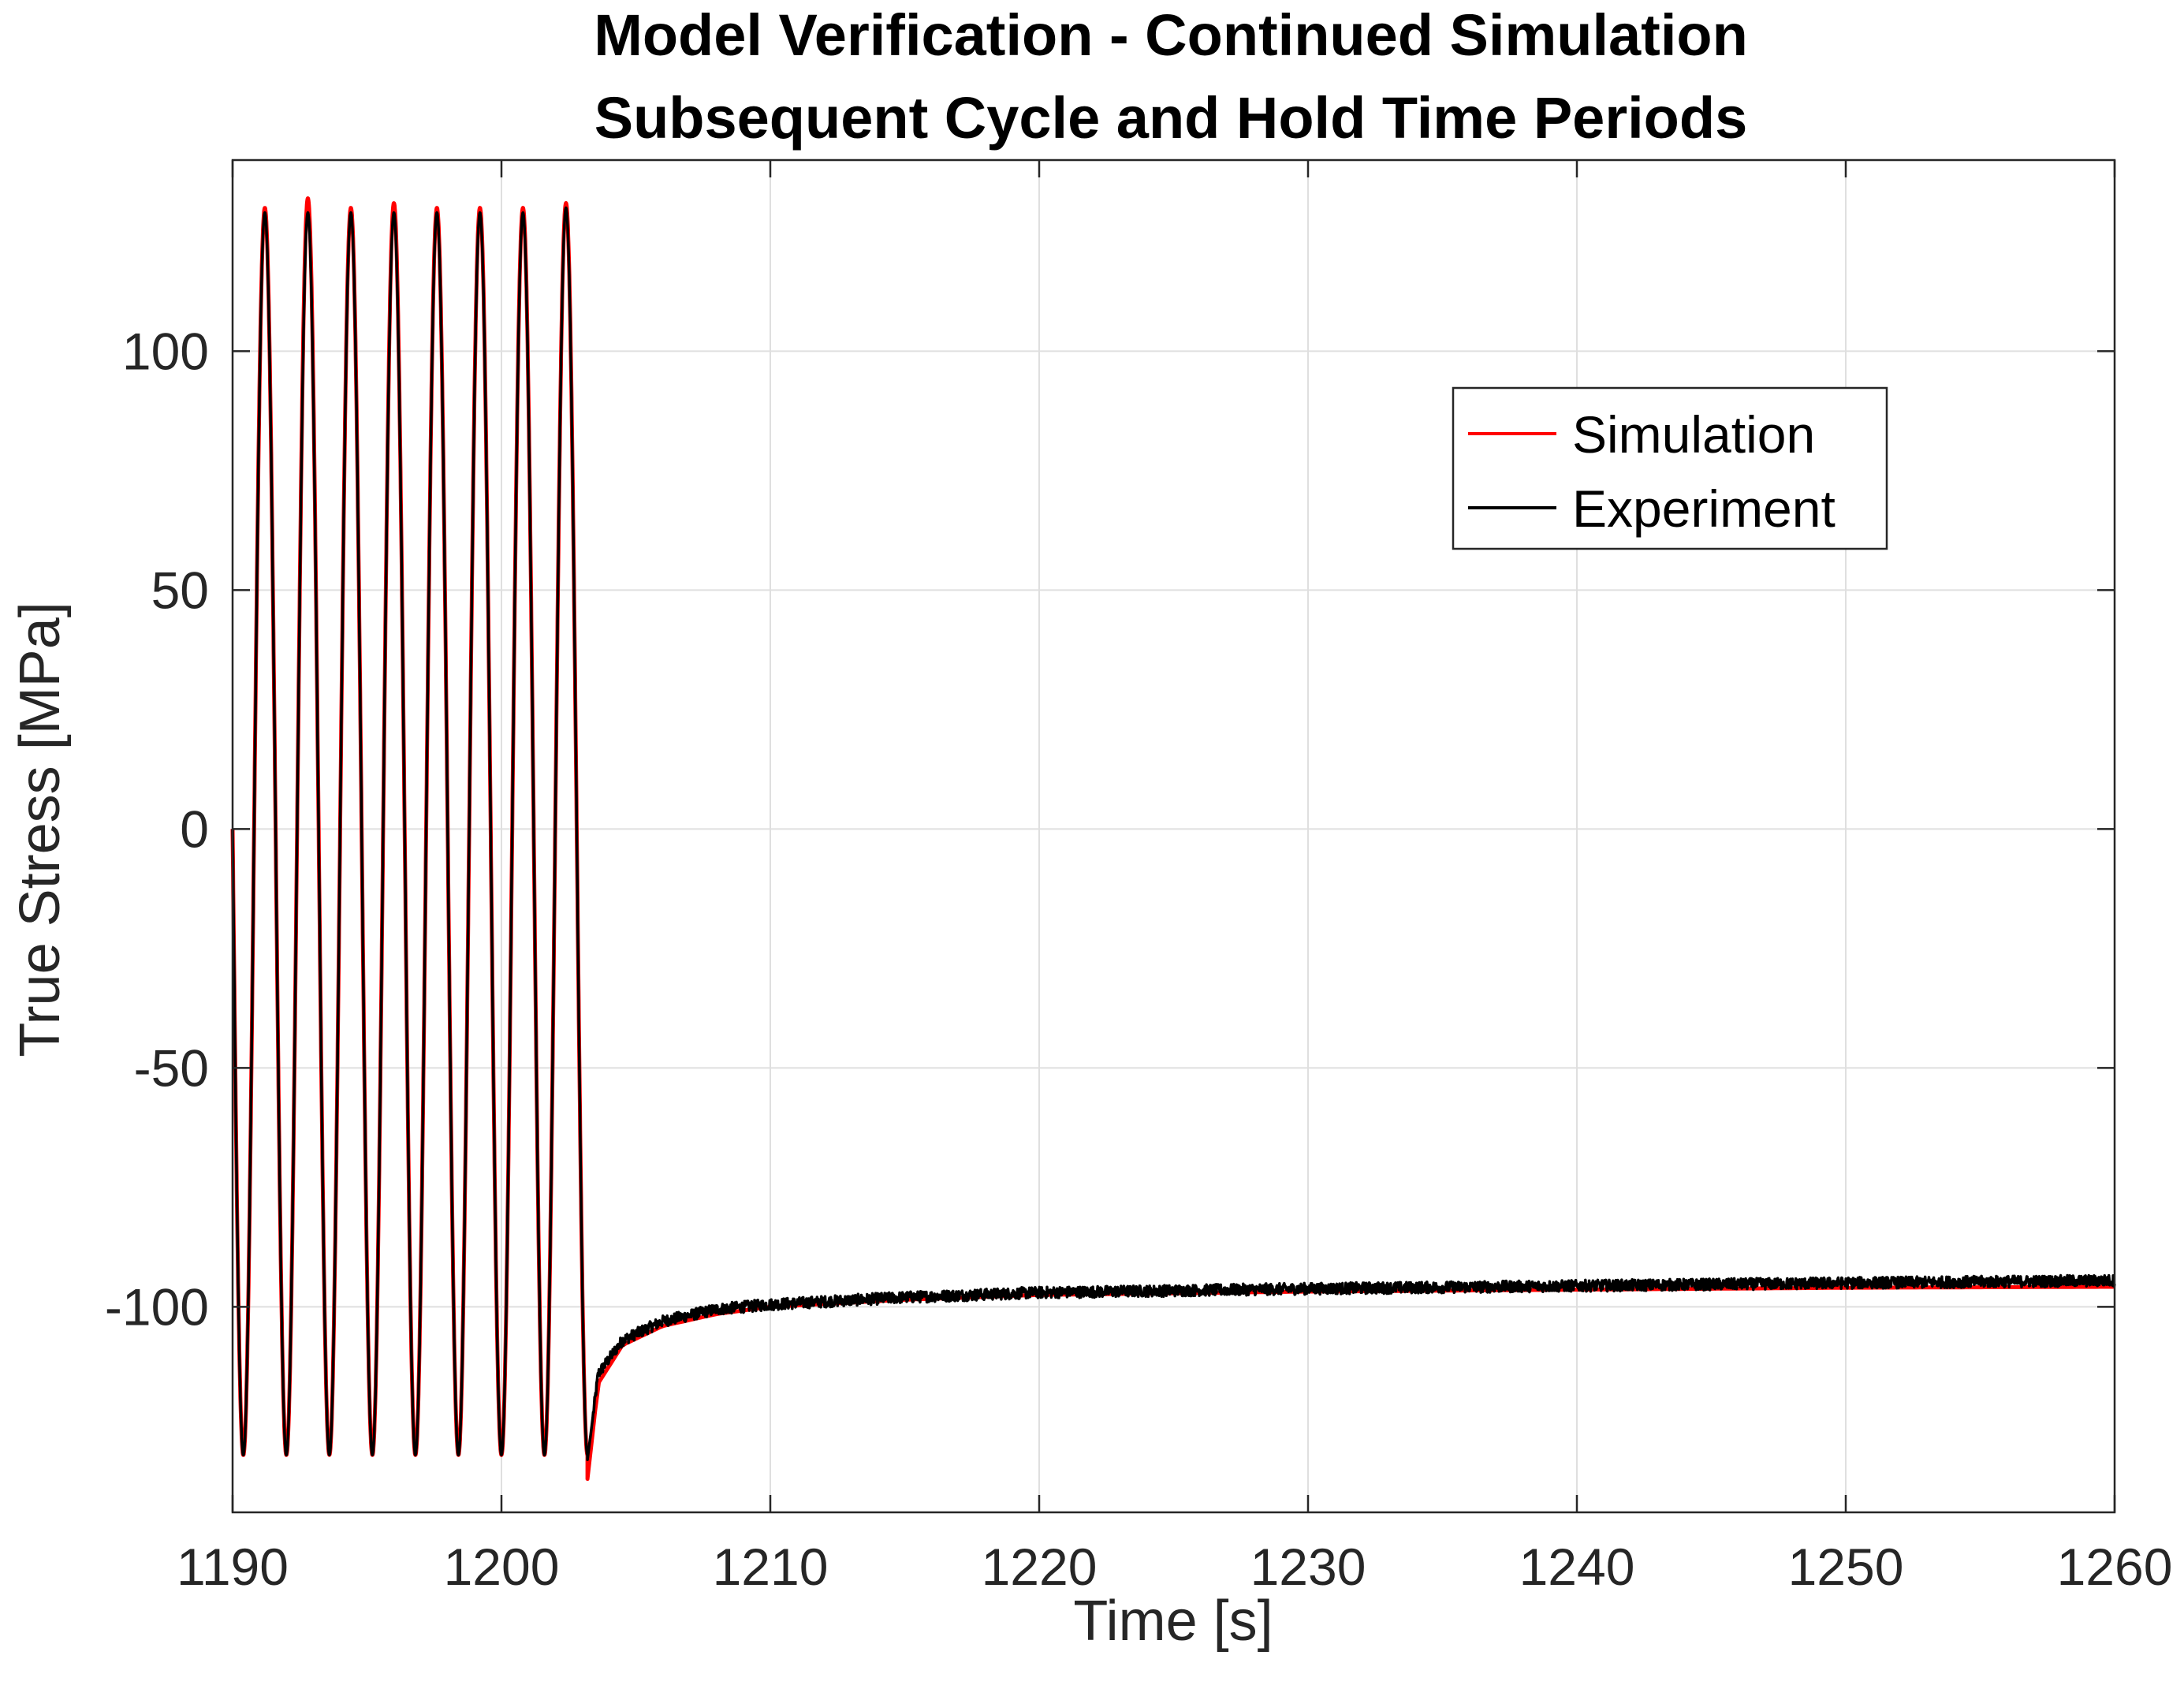 This screenshot has height=1700, width=2184. Describe the element at coordinates (1577, 1567) in the screenshot. I see `x-tick-label: 1240` at that location.